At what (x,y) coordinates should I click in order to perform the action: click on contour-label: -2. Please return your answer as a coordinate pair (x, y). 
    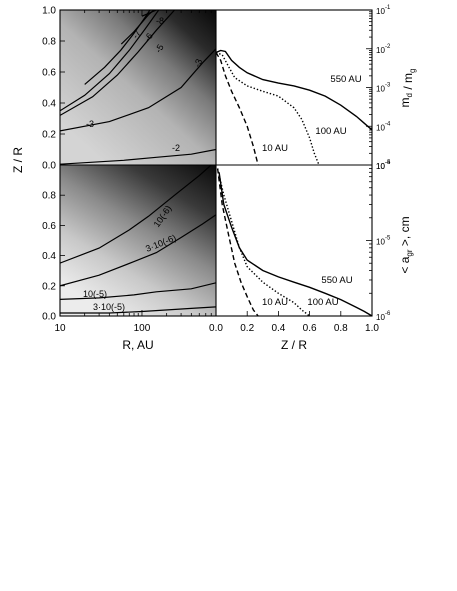
    Looking at the image, I should click on (176, 148).